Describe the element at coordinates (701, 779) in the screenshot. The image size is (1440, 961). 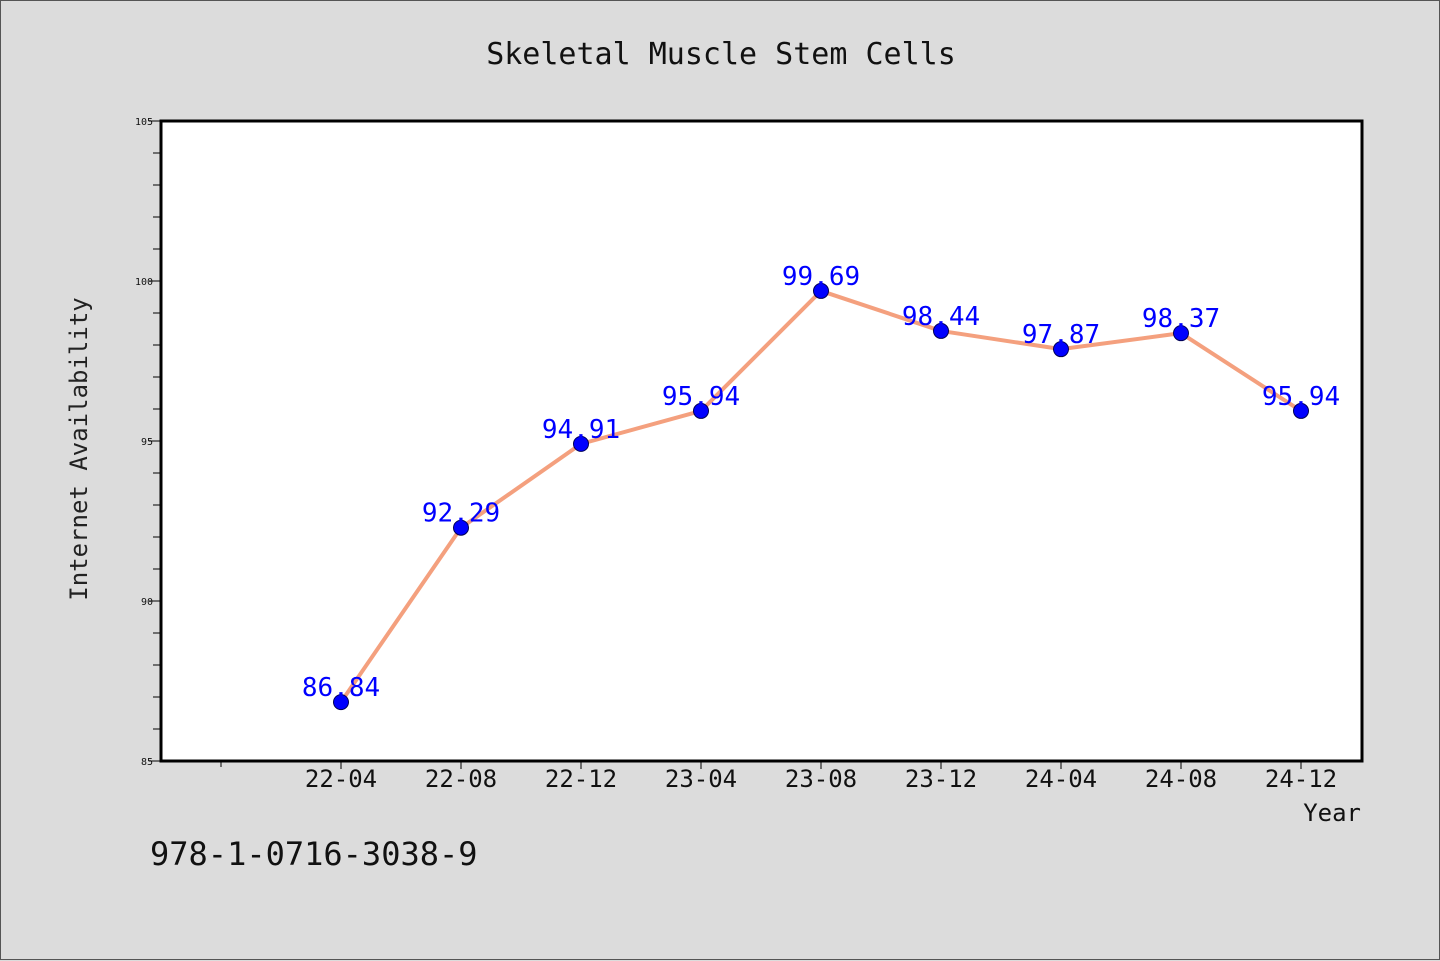
I see `x-tick-label: 23-04` at that location.